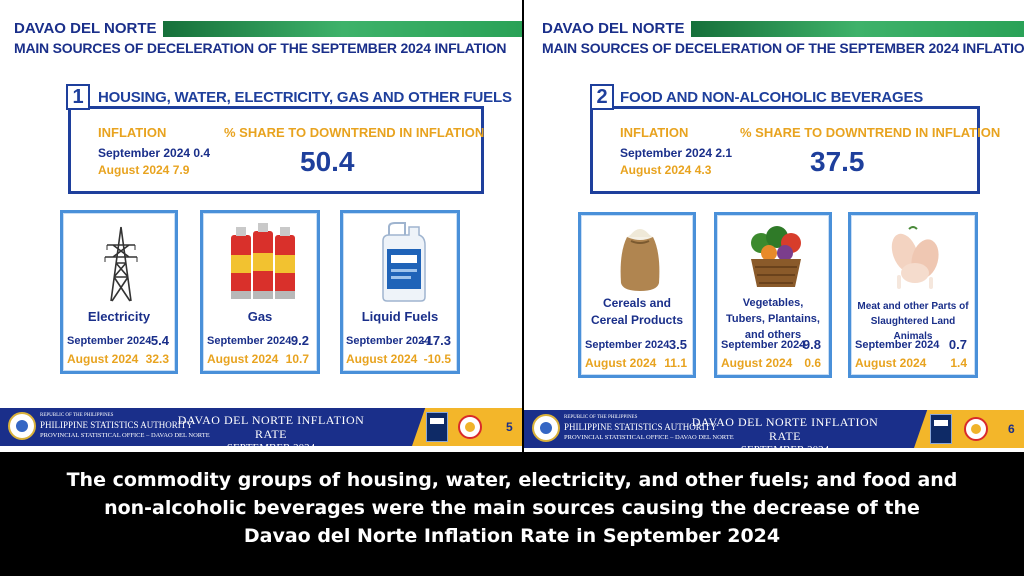 The height and width of the screenshot is (576, 1024). What do you see at coordinates (602, 97) in the screenshot?
I see `group-number: 2` at bounding box center [602, 97].